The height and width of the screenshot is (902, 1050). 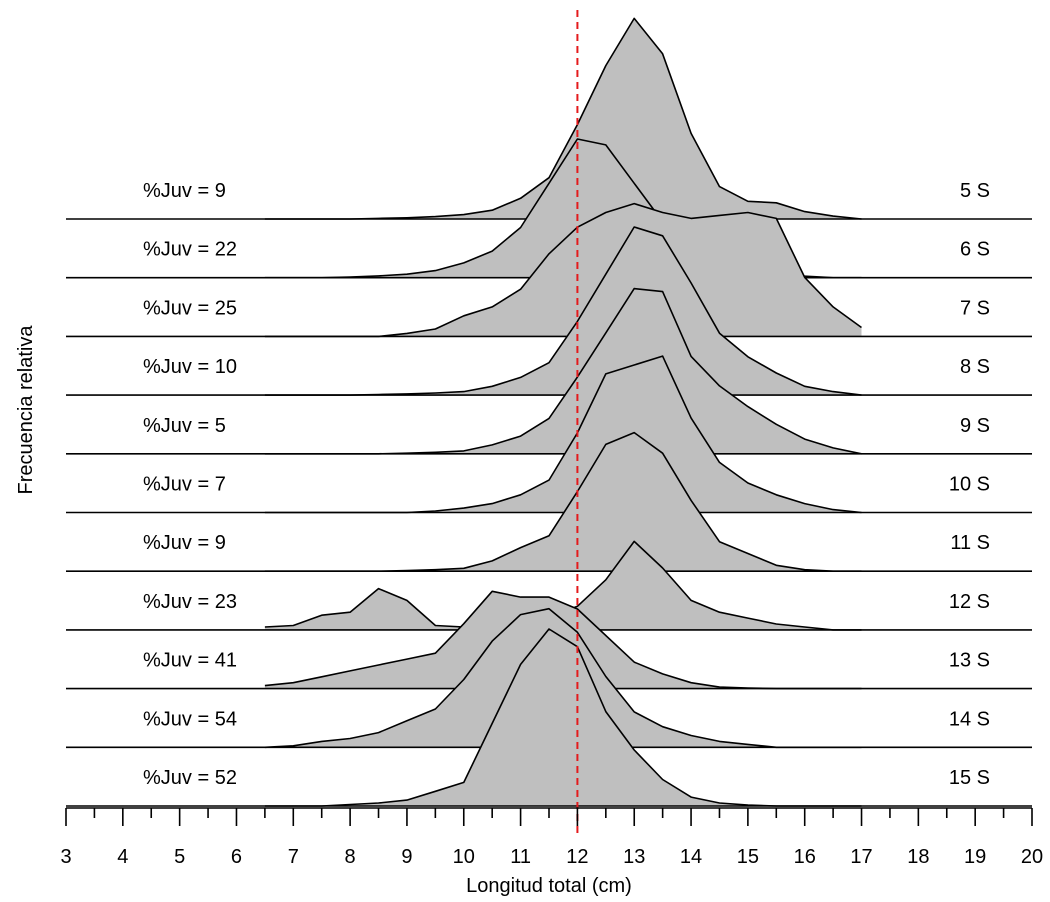 What do you see at coordinates (975, 308) in the screenshot?
I see `latitude-label: 7 S` at bounding box center [975, 308].